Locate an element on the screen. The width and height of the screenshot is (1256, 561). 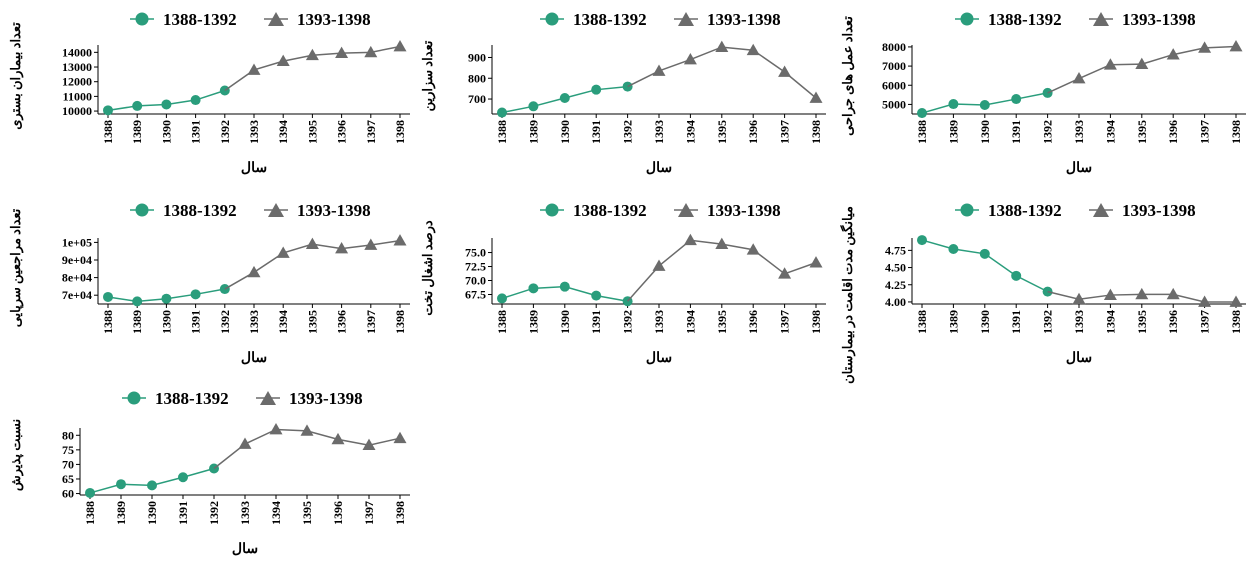
y-axis-title: تعداد سزارین is located at coordinates (428, 75).